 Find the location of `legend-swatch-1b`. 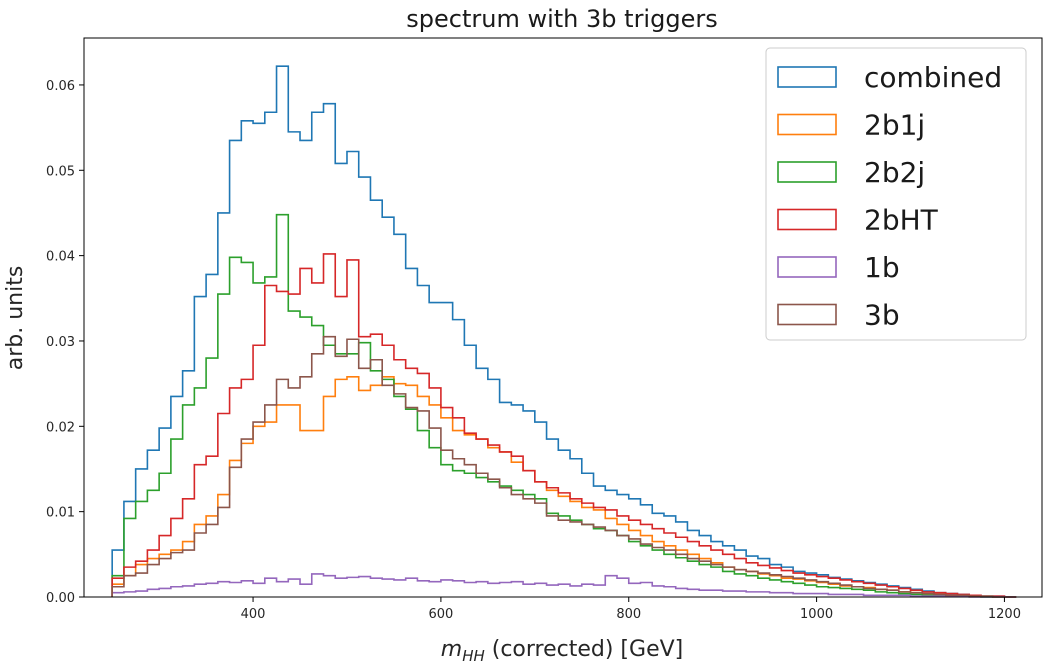

legend-swatch-1b is located at coordinates (807, 267).